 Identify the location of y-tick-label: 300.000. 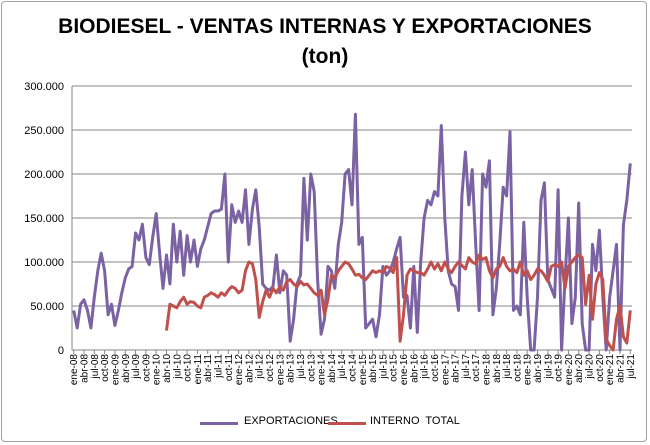
(44, 87).